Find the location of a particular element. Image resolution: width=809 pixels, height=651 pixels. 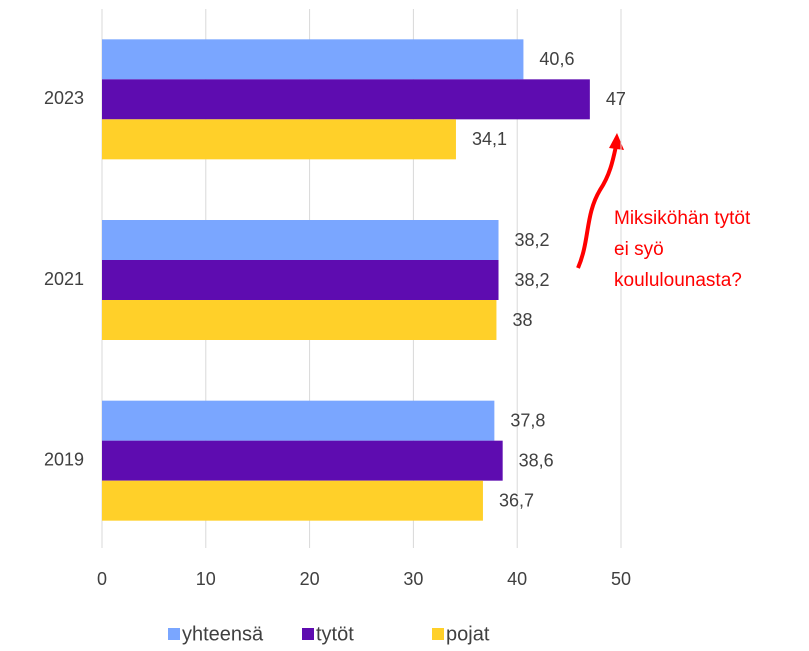

y-tick-label: 2023 is located at coordinates (64, 98).